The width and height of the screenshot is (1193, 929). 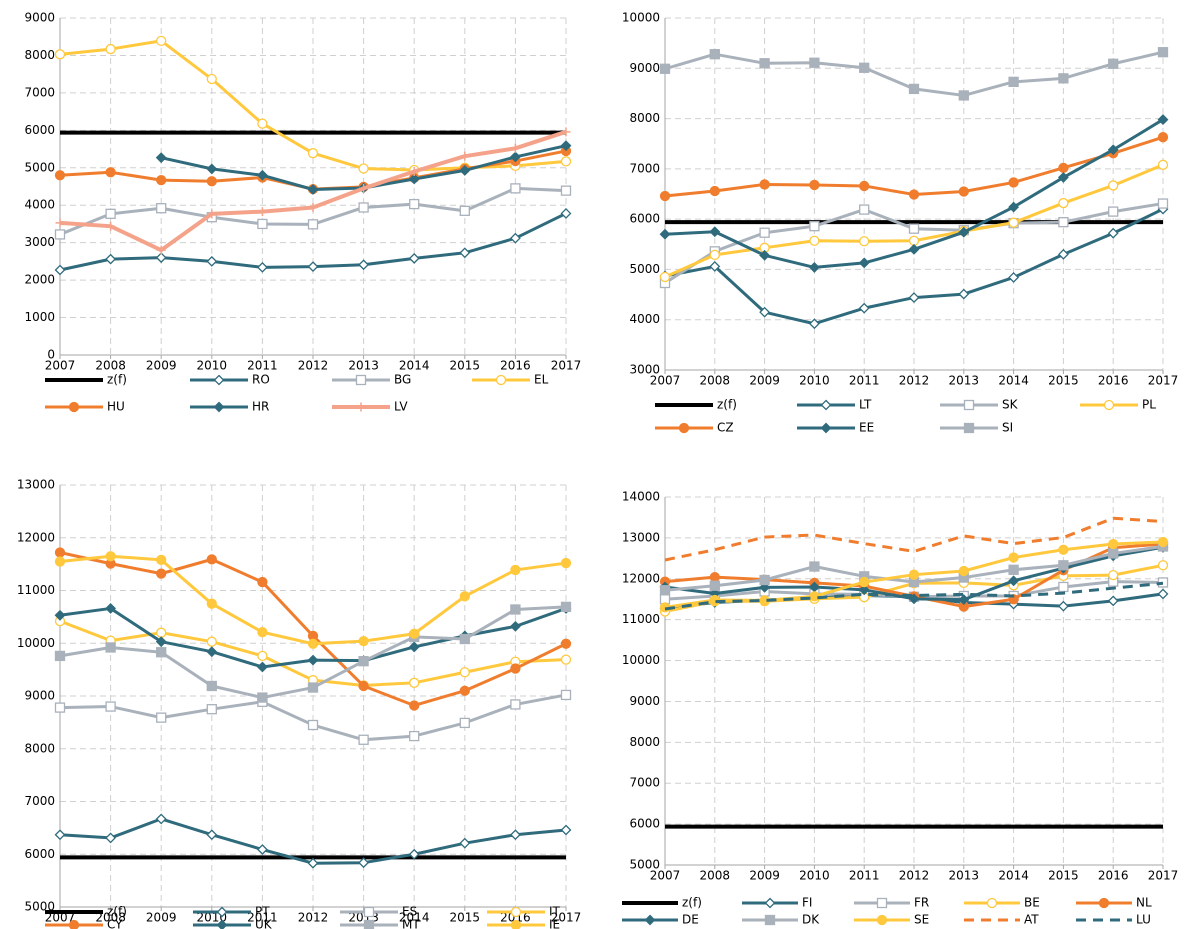 What do you see at coordinates (541, 380) in the screenshot?
I see `legend-label: EL` at bounding box center [541, 380].